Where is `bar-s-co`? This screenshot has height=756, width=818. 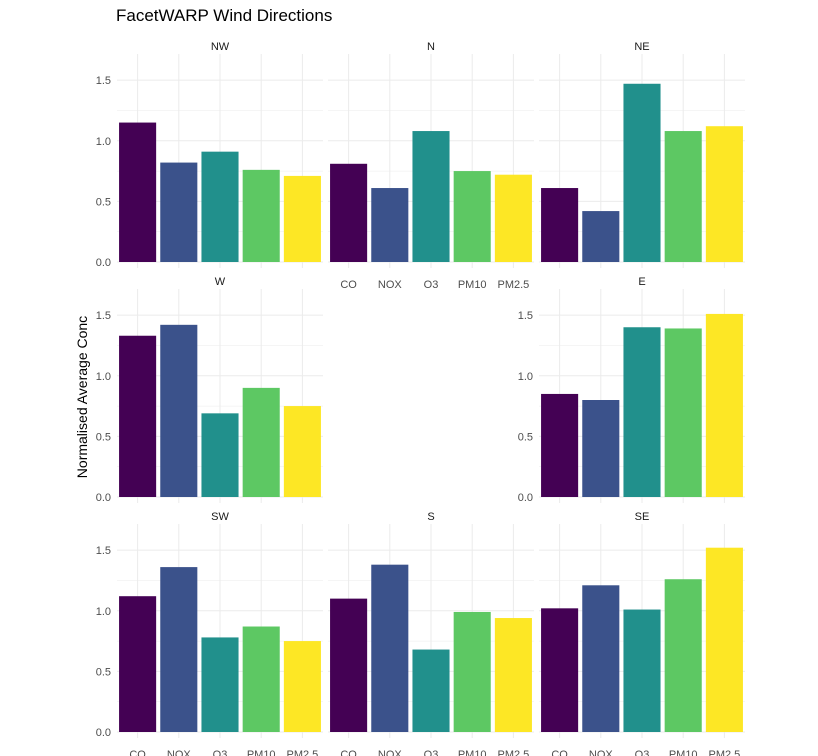
bar-s-co is located at coordinates (349, 665).